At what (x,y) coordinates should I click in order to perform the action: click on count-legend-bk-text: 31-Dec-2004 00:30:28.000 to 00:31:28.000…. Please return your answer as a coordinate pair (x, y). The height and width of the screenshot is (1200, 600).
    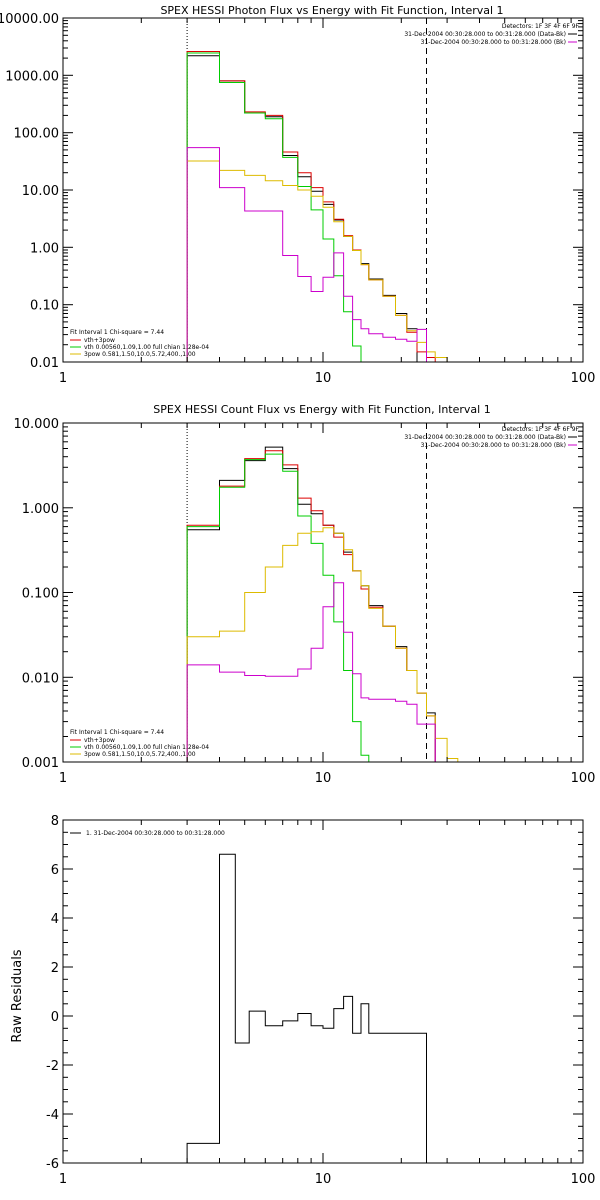
    Looking at the image, I should click on (493, 445).